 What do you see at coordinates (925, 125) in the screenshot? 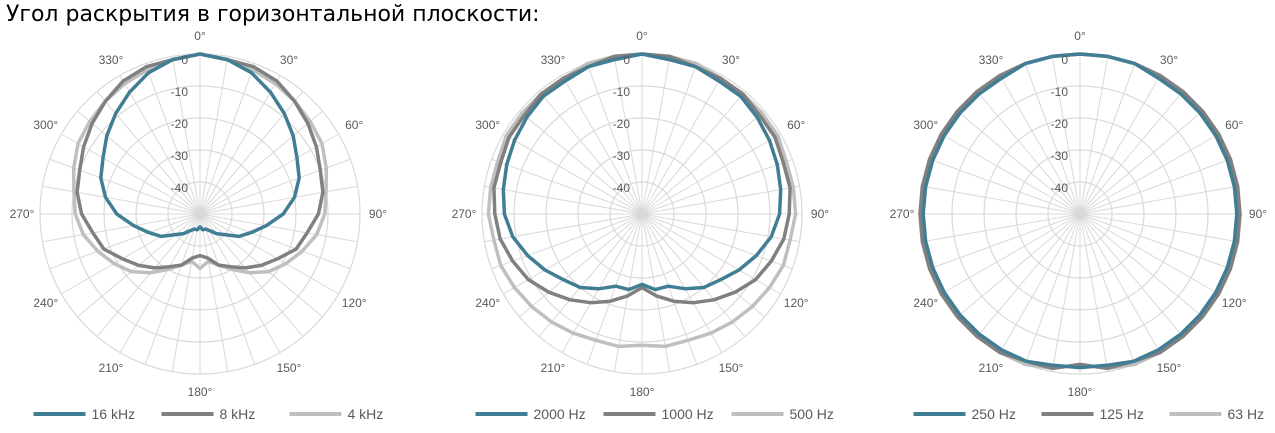
I see `angle-label: 300°` at bounding box center [925, 125].